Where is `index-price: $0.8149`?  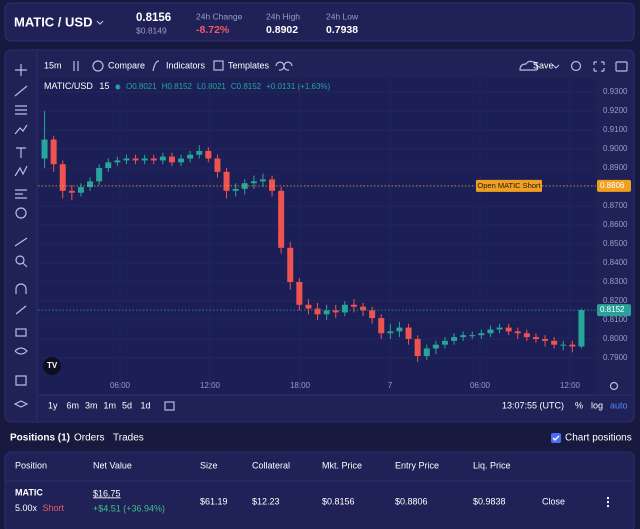 index-price: $0.8149 is located at coordinates (151, 30).